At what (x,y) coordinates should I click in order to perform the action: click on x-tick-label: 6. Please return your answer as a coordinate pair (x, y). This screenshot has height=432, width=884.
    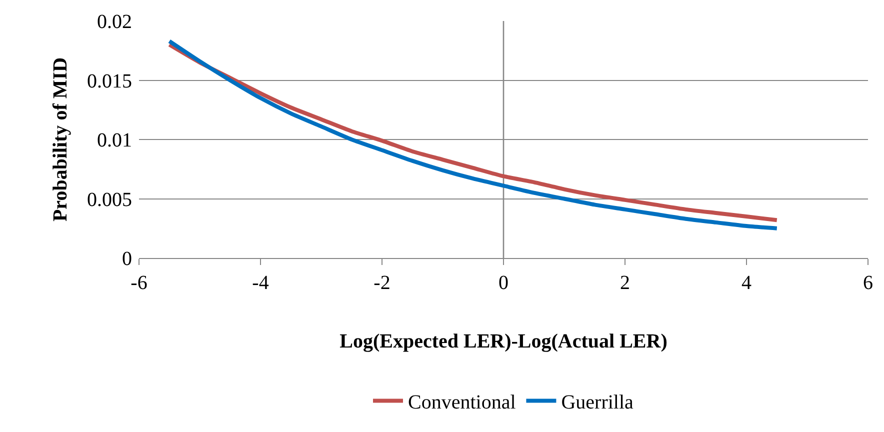
    Looking at the image, I should click on (868, 283).